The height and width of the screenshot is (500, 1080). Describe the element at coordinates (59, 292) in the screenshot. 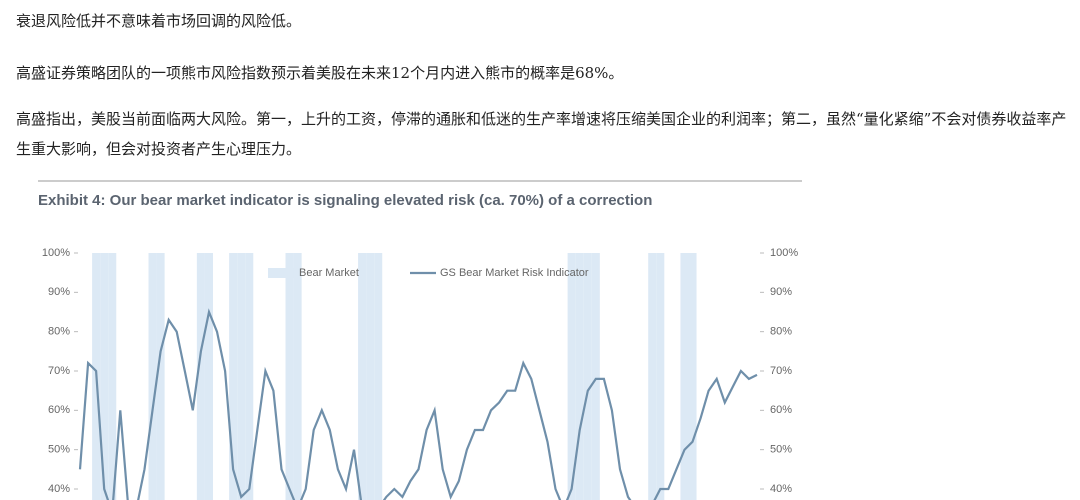

I see `y-tick-label: 90%` at that location.